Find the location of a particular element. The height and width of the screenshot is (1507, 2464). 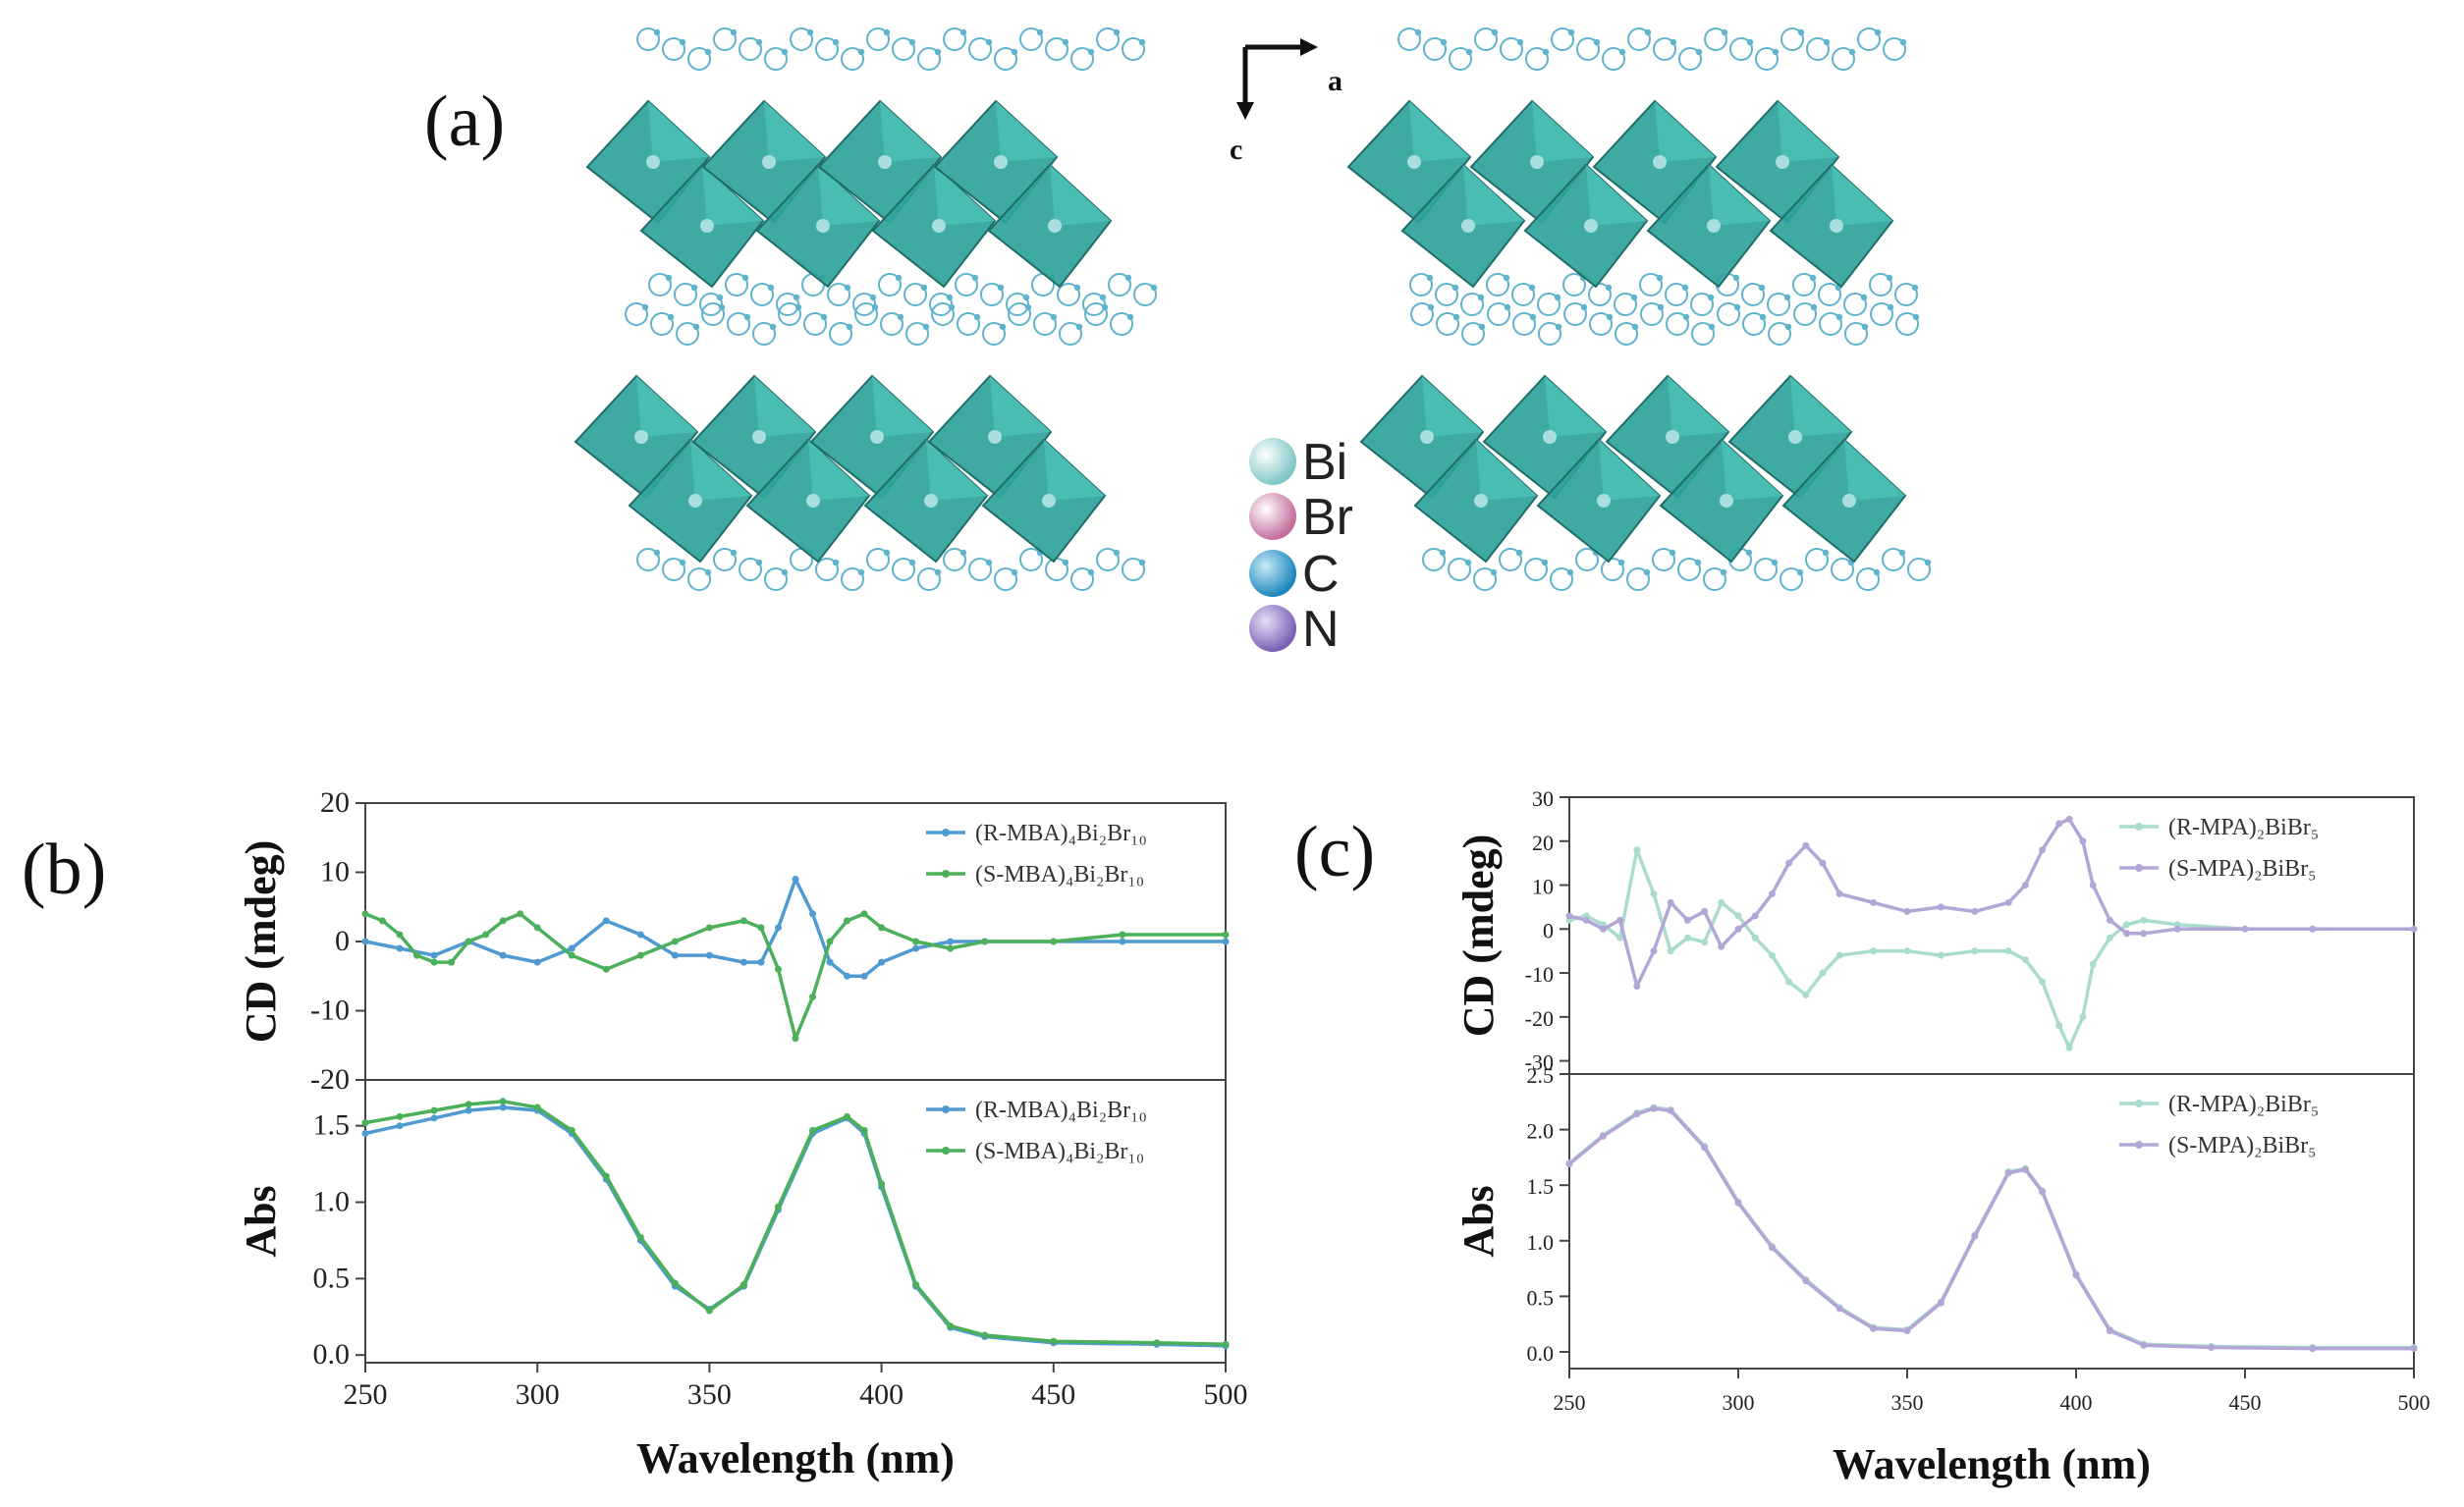

b-abs-series-1-point is located at coordinates (400, 1126).